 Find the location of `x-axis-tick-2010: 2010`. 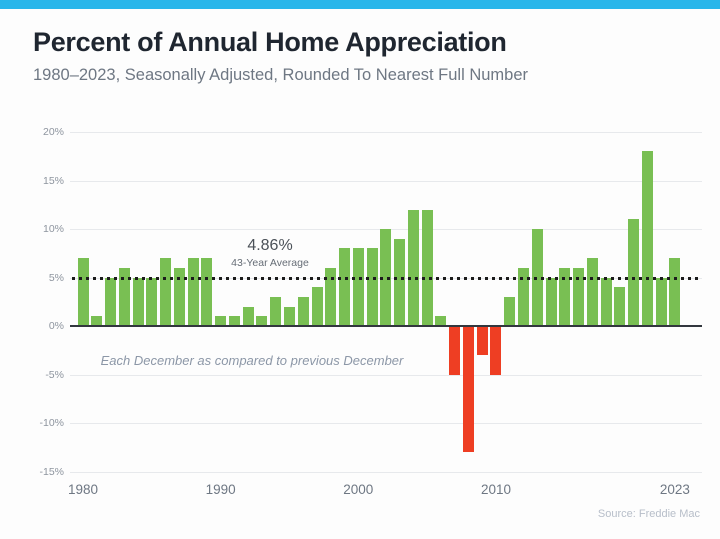

x-axis-tick-2010: 2010 is located at coordinates (495, 489).